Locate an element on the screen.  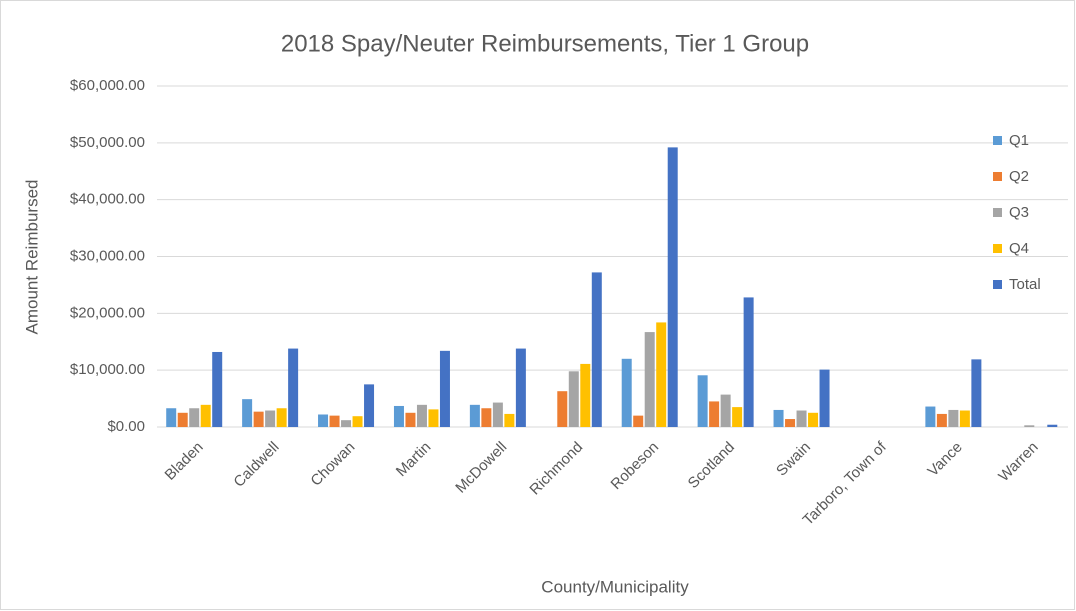
y-tick-label: $0.00 is located at coordinates (126, 426).